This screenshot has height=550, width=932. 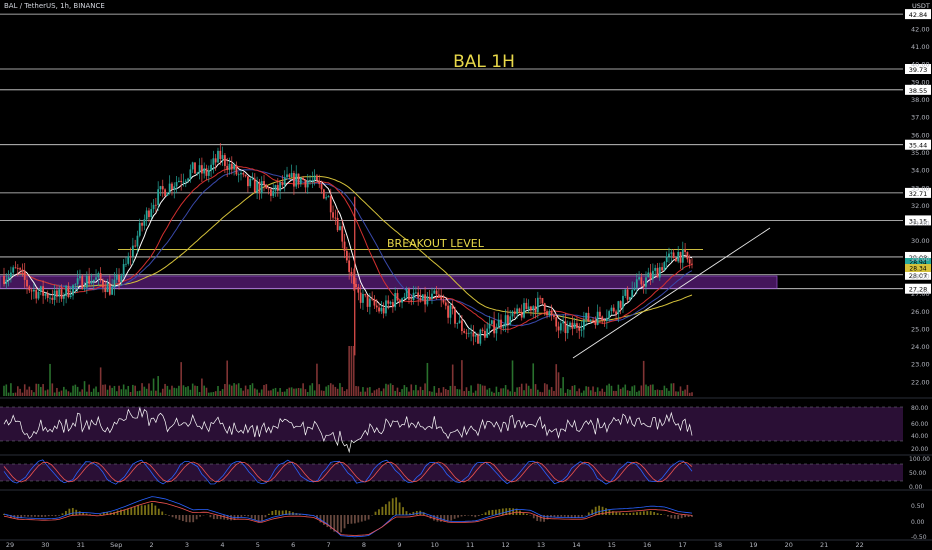 I want to click on macd-pane: 0.50 0.00 -0.50, so click(x=465, y=518).